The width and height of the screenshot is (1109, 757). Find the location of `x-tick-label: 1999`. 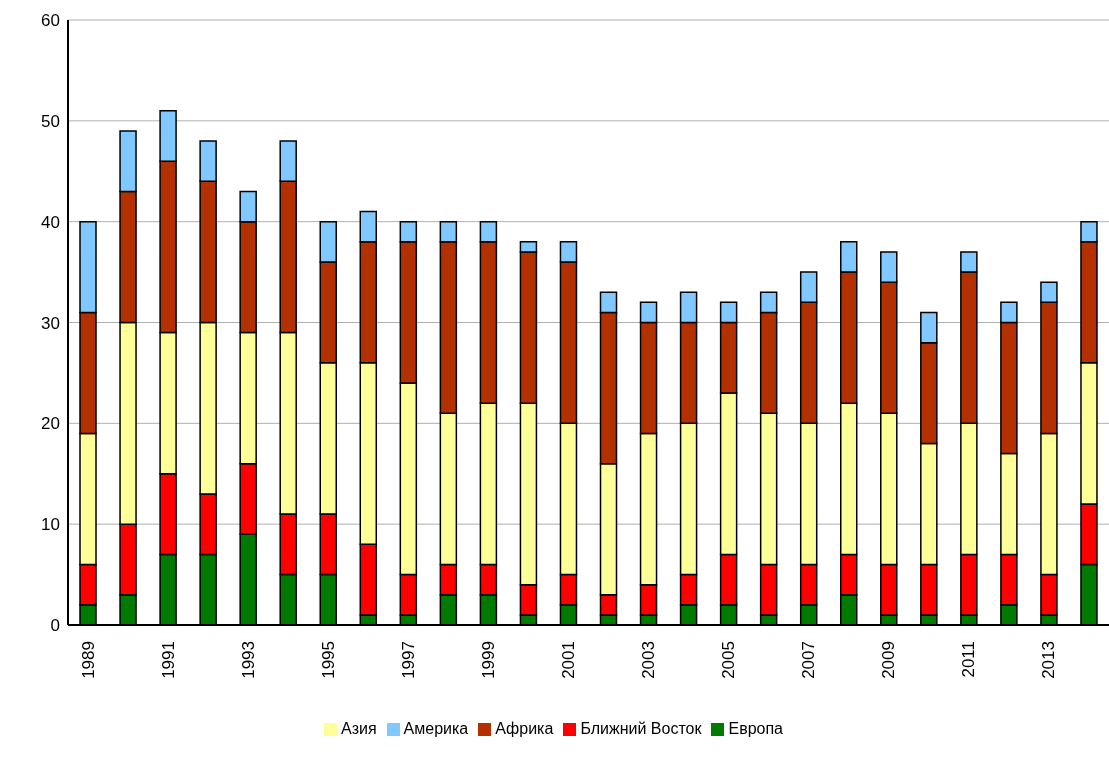

x-tick-label: 1999 is located at coordinates (488, 660).